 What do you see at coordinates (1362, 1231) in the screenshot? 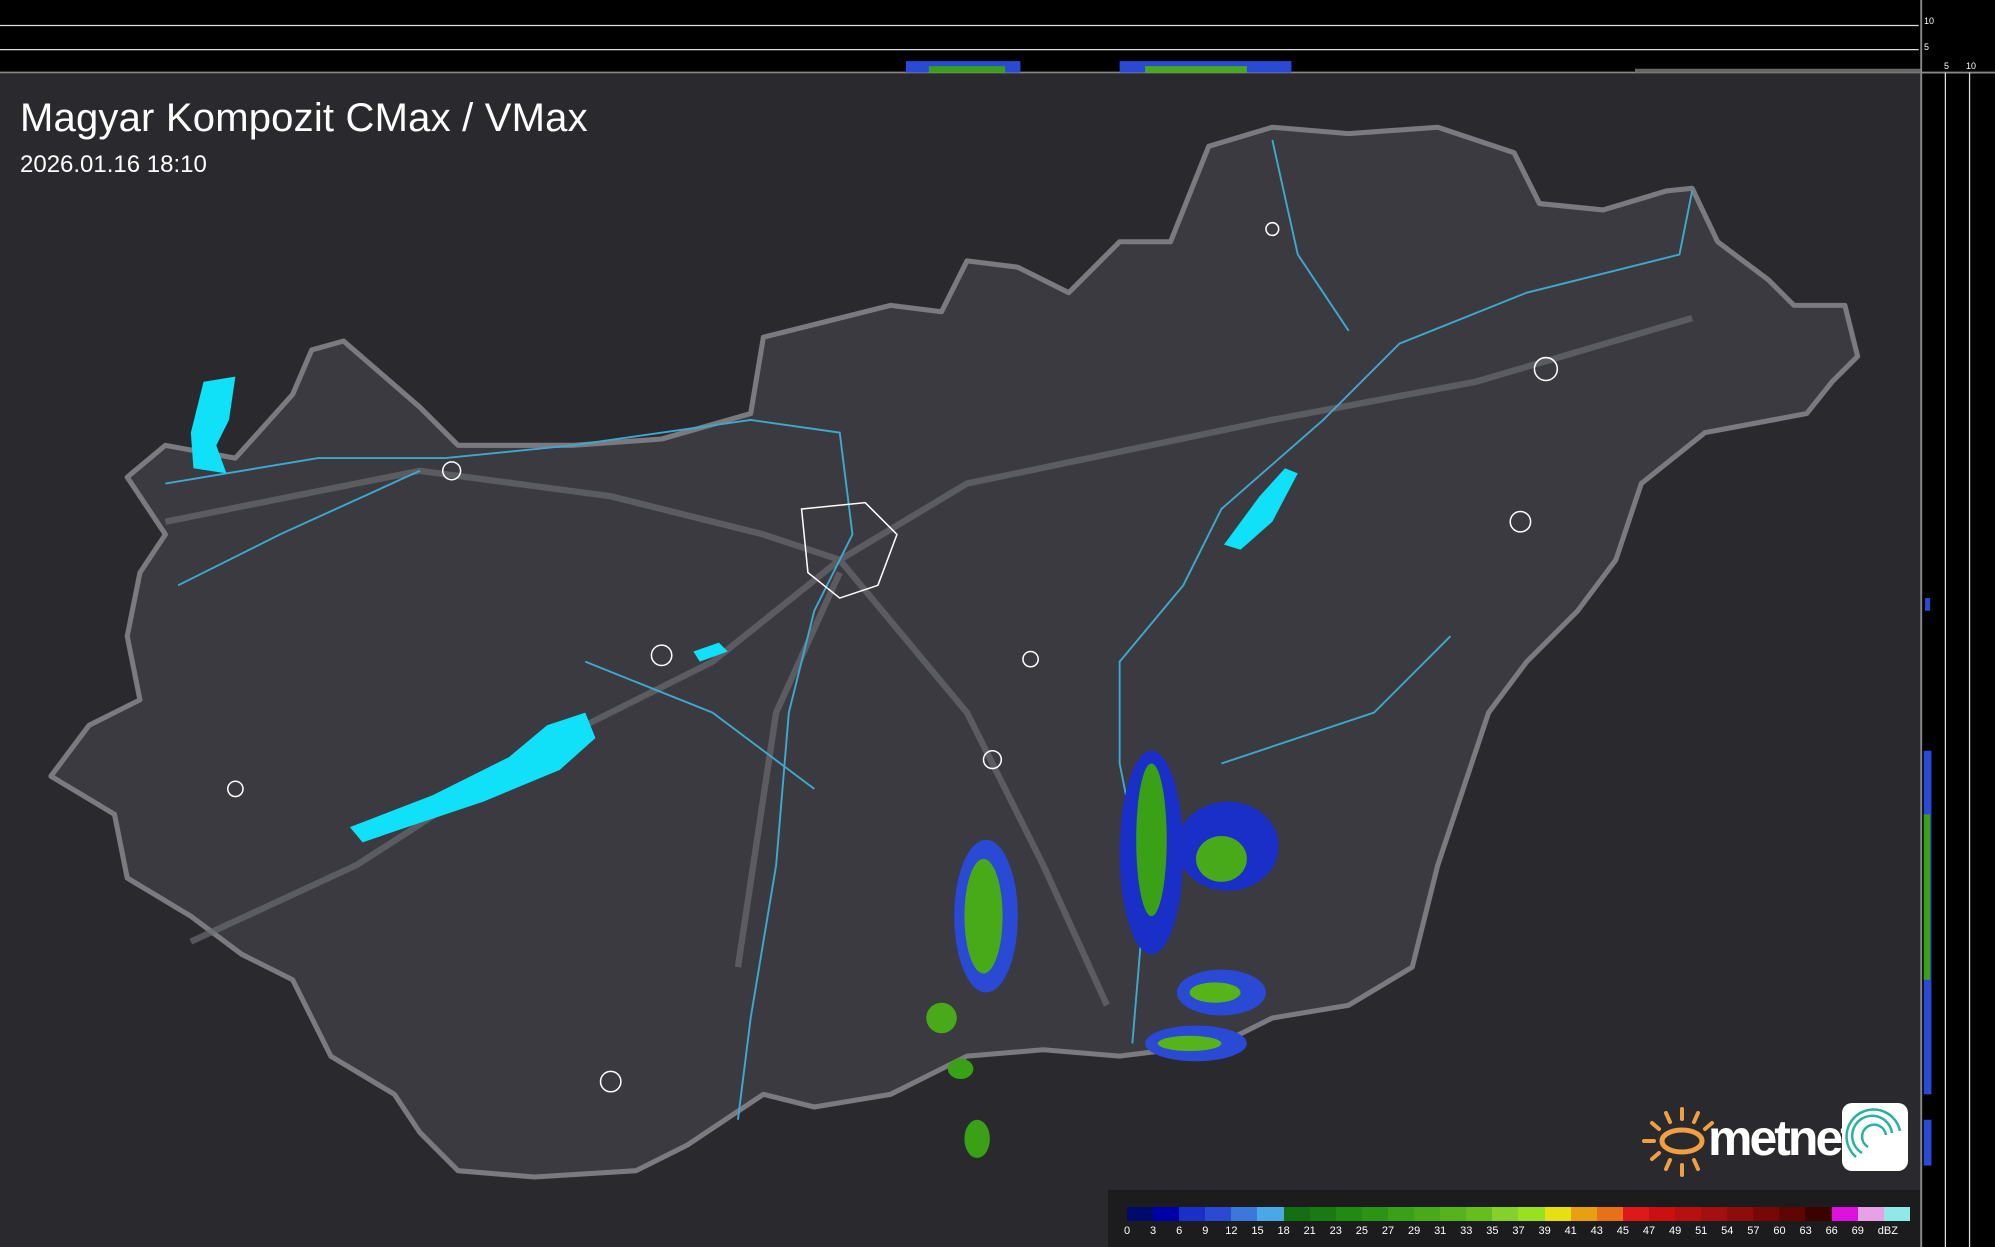
I see `color-scale-label: 25` at bounding box center [1362, 1231].